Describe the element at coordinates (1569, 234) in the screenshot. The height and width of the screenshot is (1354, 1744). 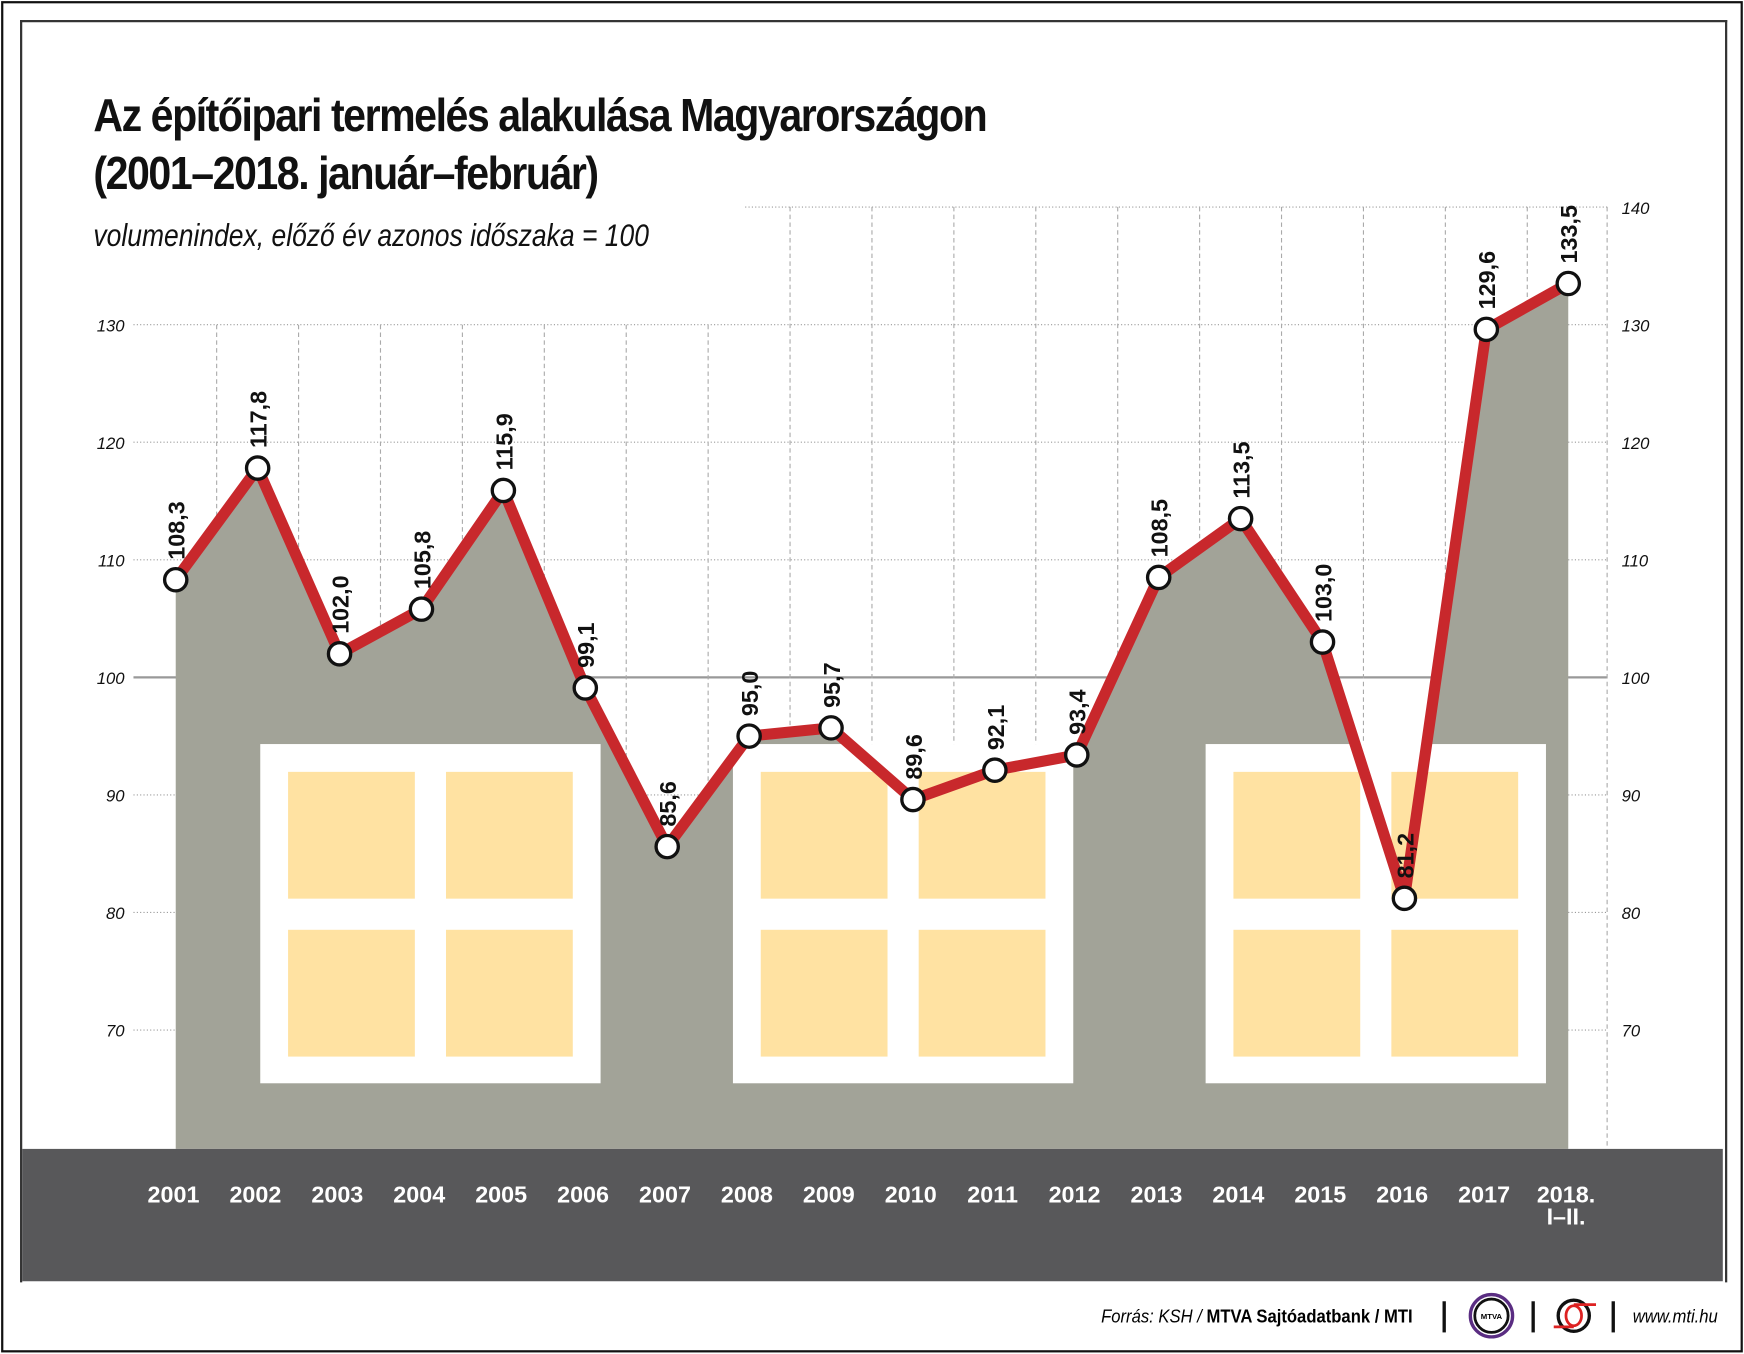
I see `data-label: 133,5` at that location.